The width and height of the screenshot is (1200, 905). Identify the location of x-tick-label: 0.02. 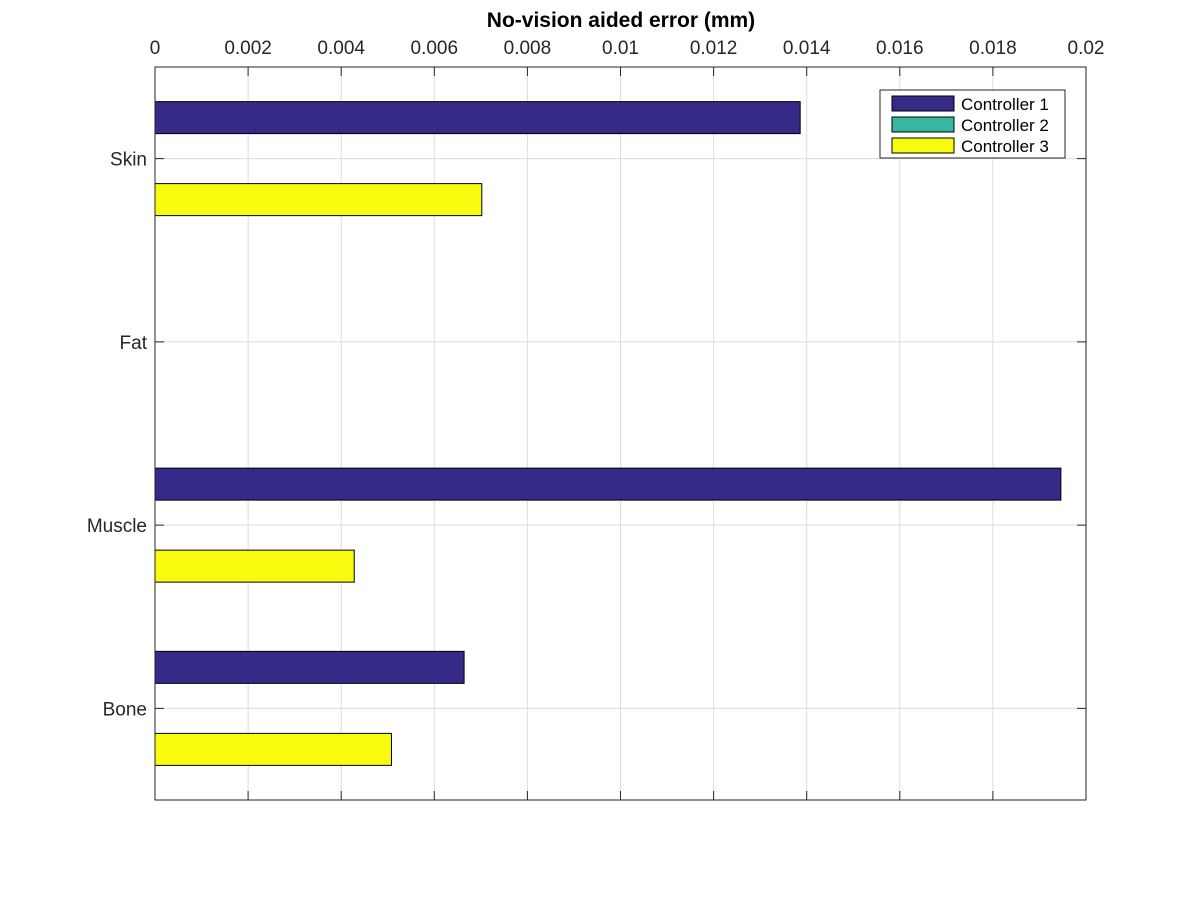
(1086, 48).